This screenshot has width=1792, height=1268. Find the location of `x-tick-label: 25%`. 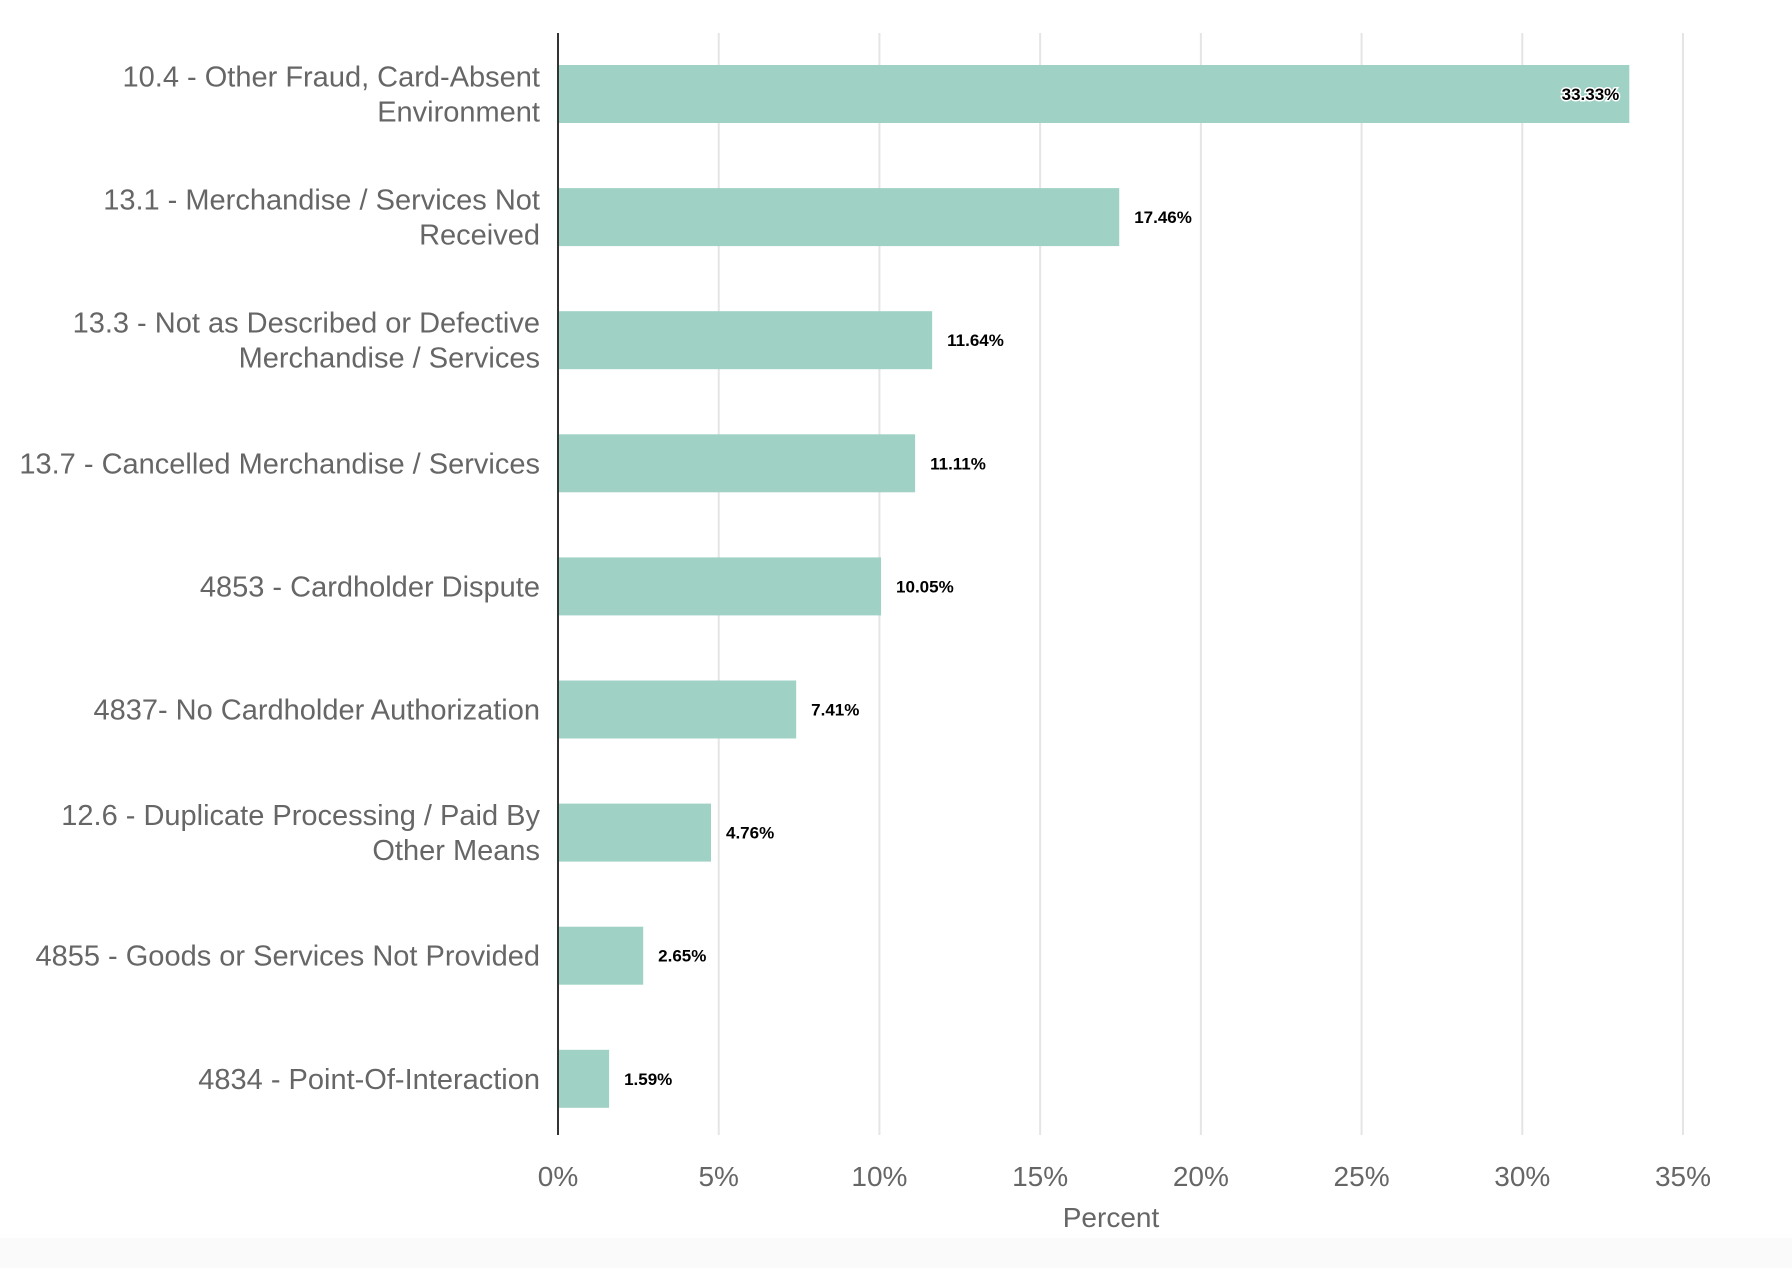

x-tick-label: 25% is located at coordinates (1362, 1176).